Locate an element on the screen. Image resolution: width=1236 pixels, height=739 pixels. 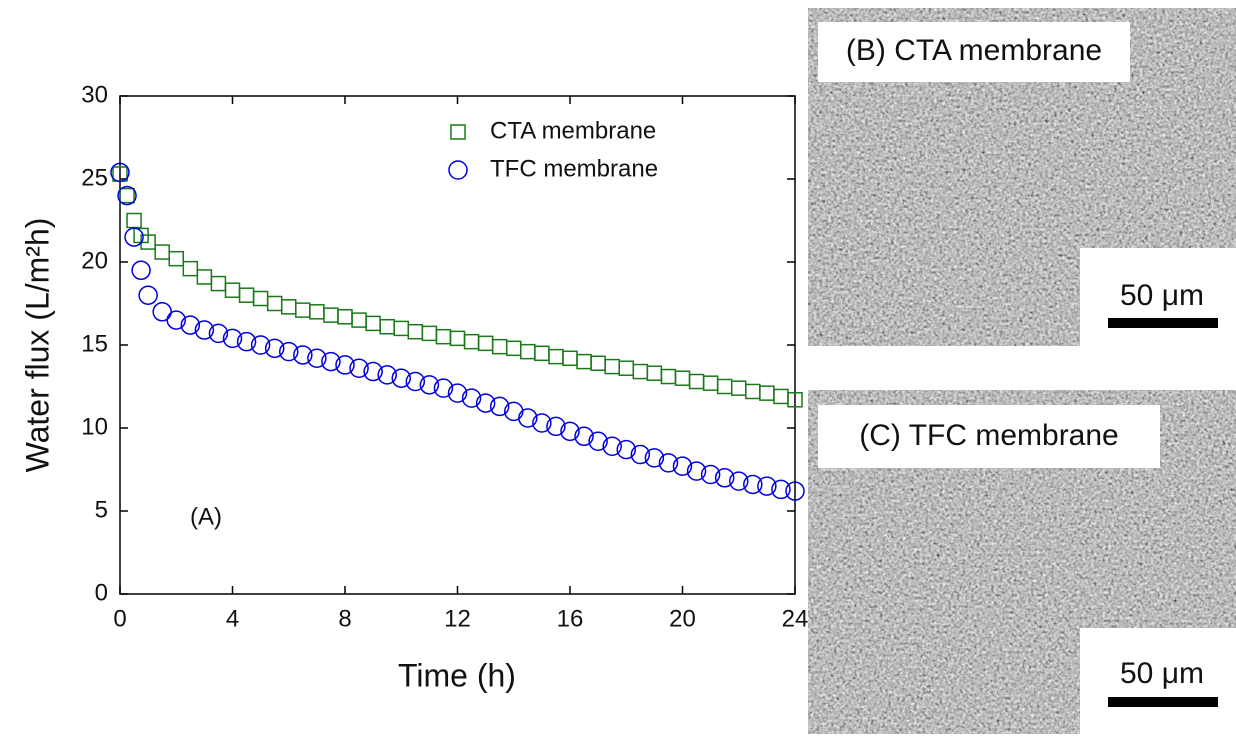
x-tick-label: 16 is located at coordinates (570, 618).